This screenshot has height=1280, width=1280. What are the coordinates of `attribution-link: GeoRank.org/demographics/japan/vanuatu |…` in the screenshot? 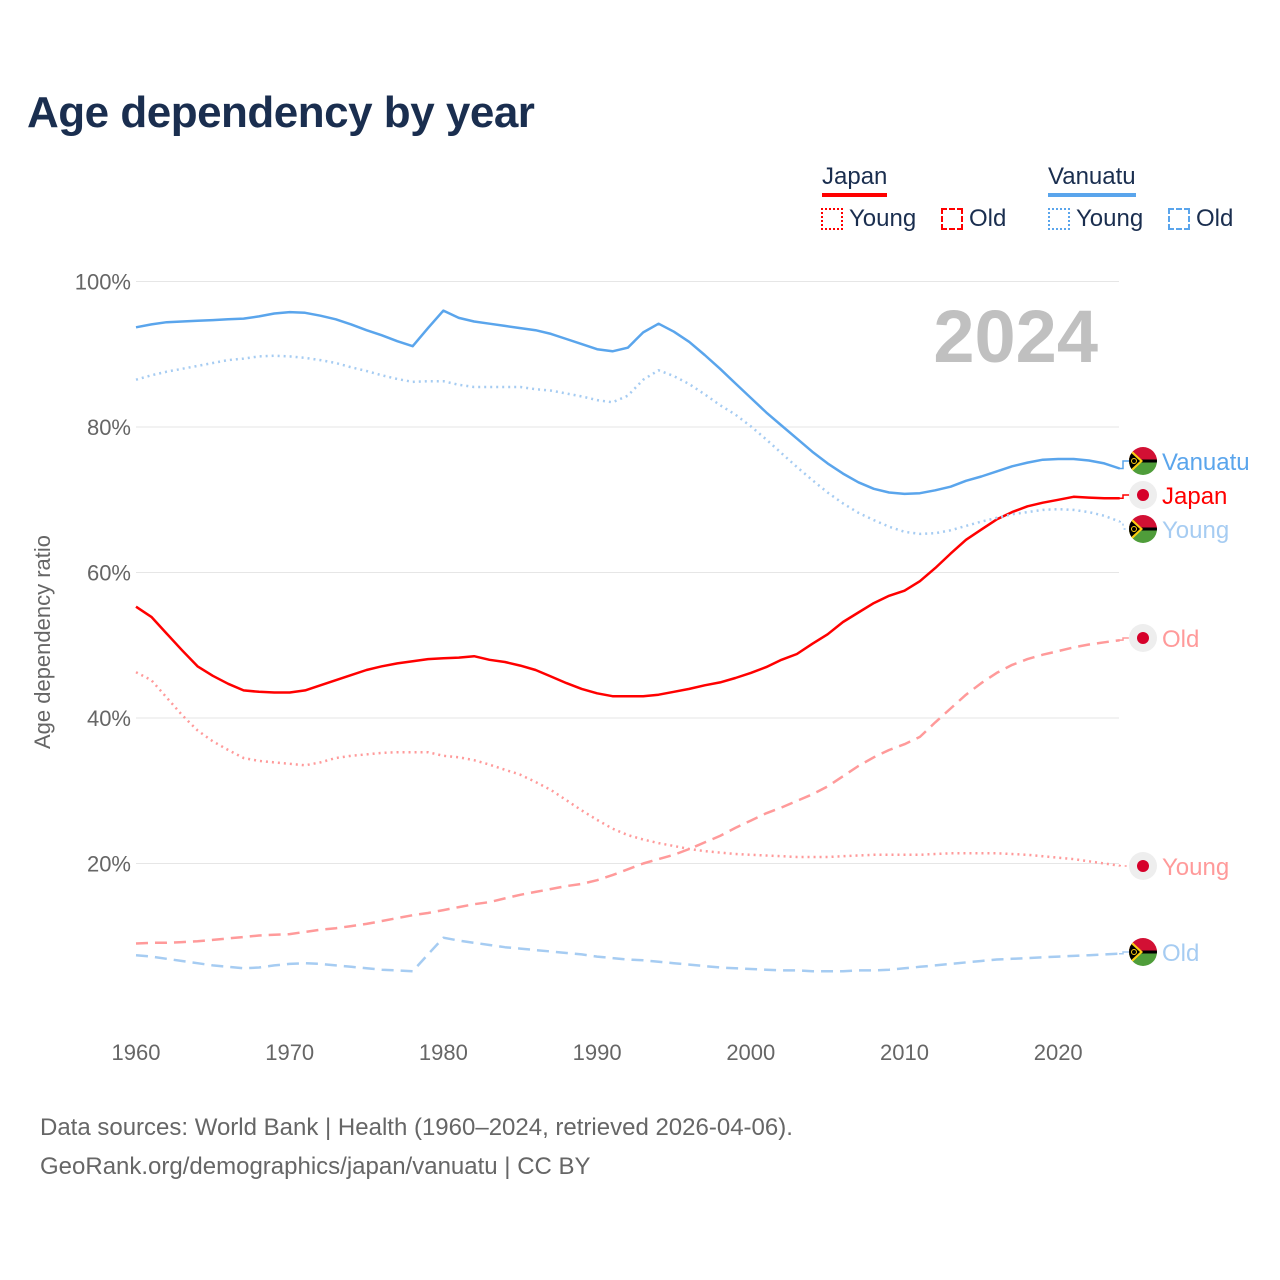 It's located at (315, 1166).